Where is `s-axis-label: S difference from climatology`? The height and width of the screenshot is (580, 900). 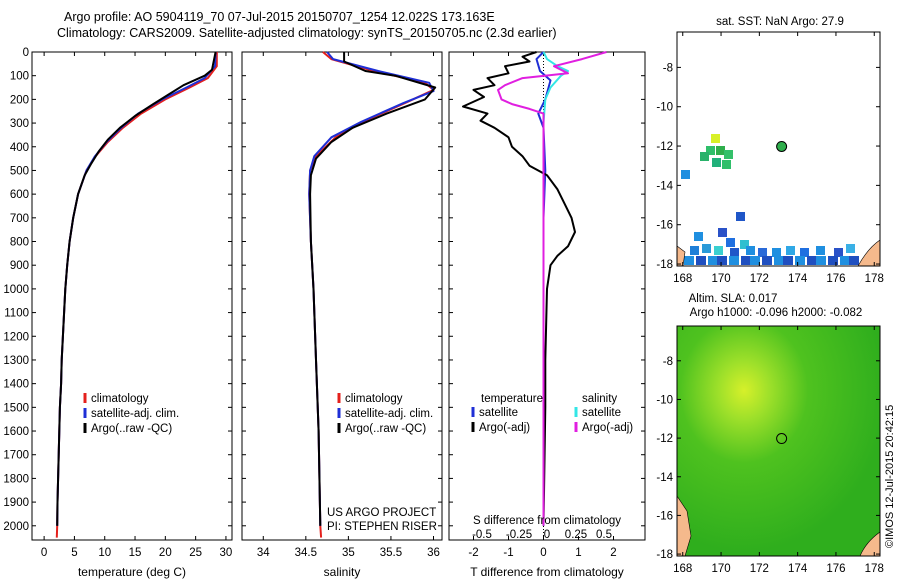 s-axis-label: S difference from climatology is located at coordinates (547, 521).